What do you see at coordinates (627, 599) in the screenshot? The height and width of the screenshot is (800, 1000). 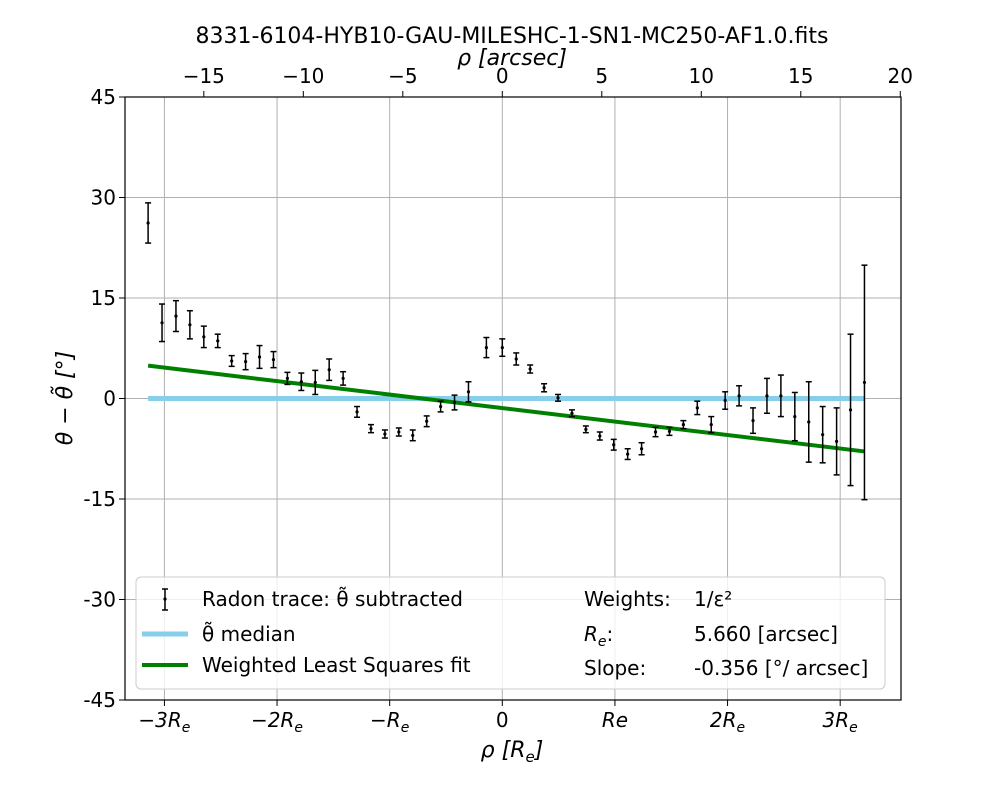 I see `legend-info-weights-key: Weights:` at bounding box center [627, 599].